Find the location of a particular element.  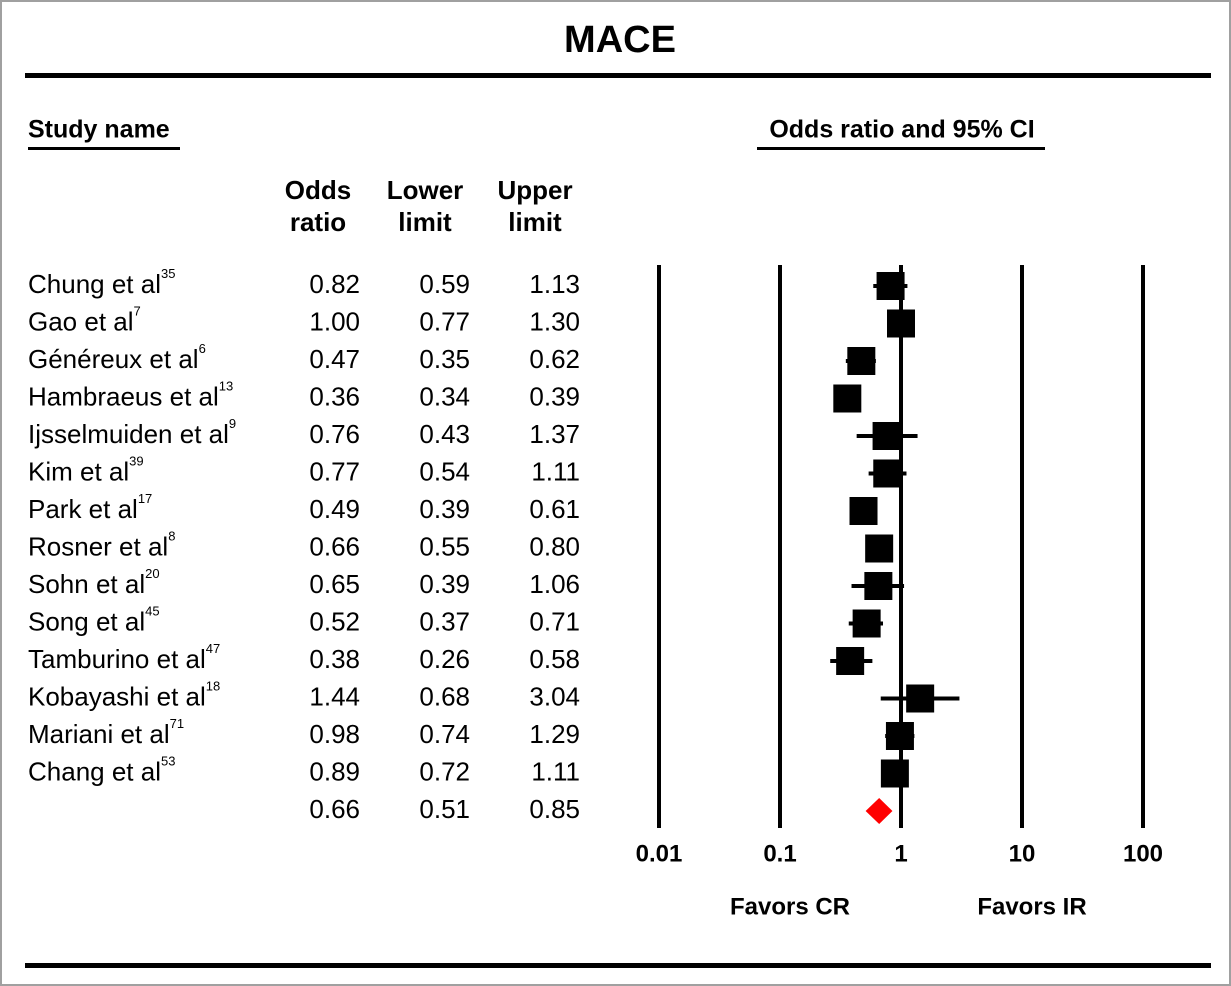

study-name: Kobayashi et al18 is located at coordinates (124, 695).